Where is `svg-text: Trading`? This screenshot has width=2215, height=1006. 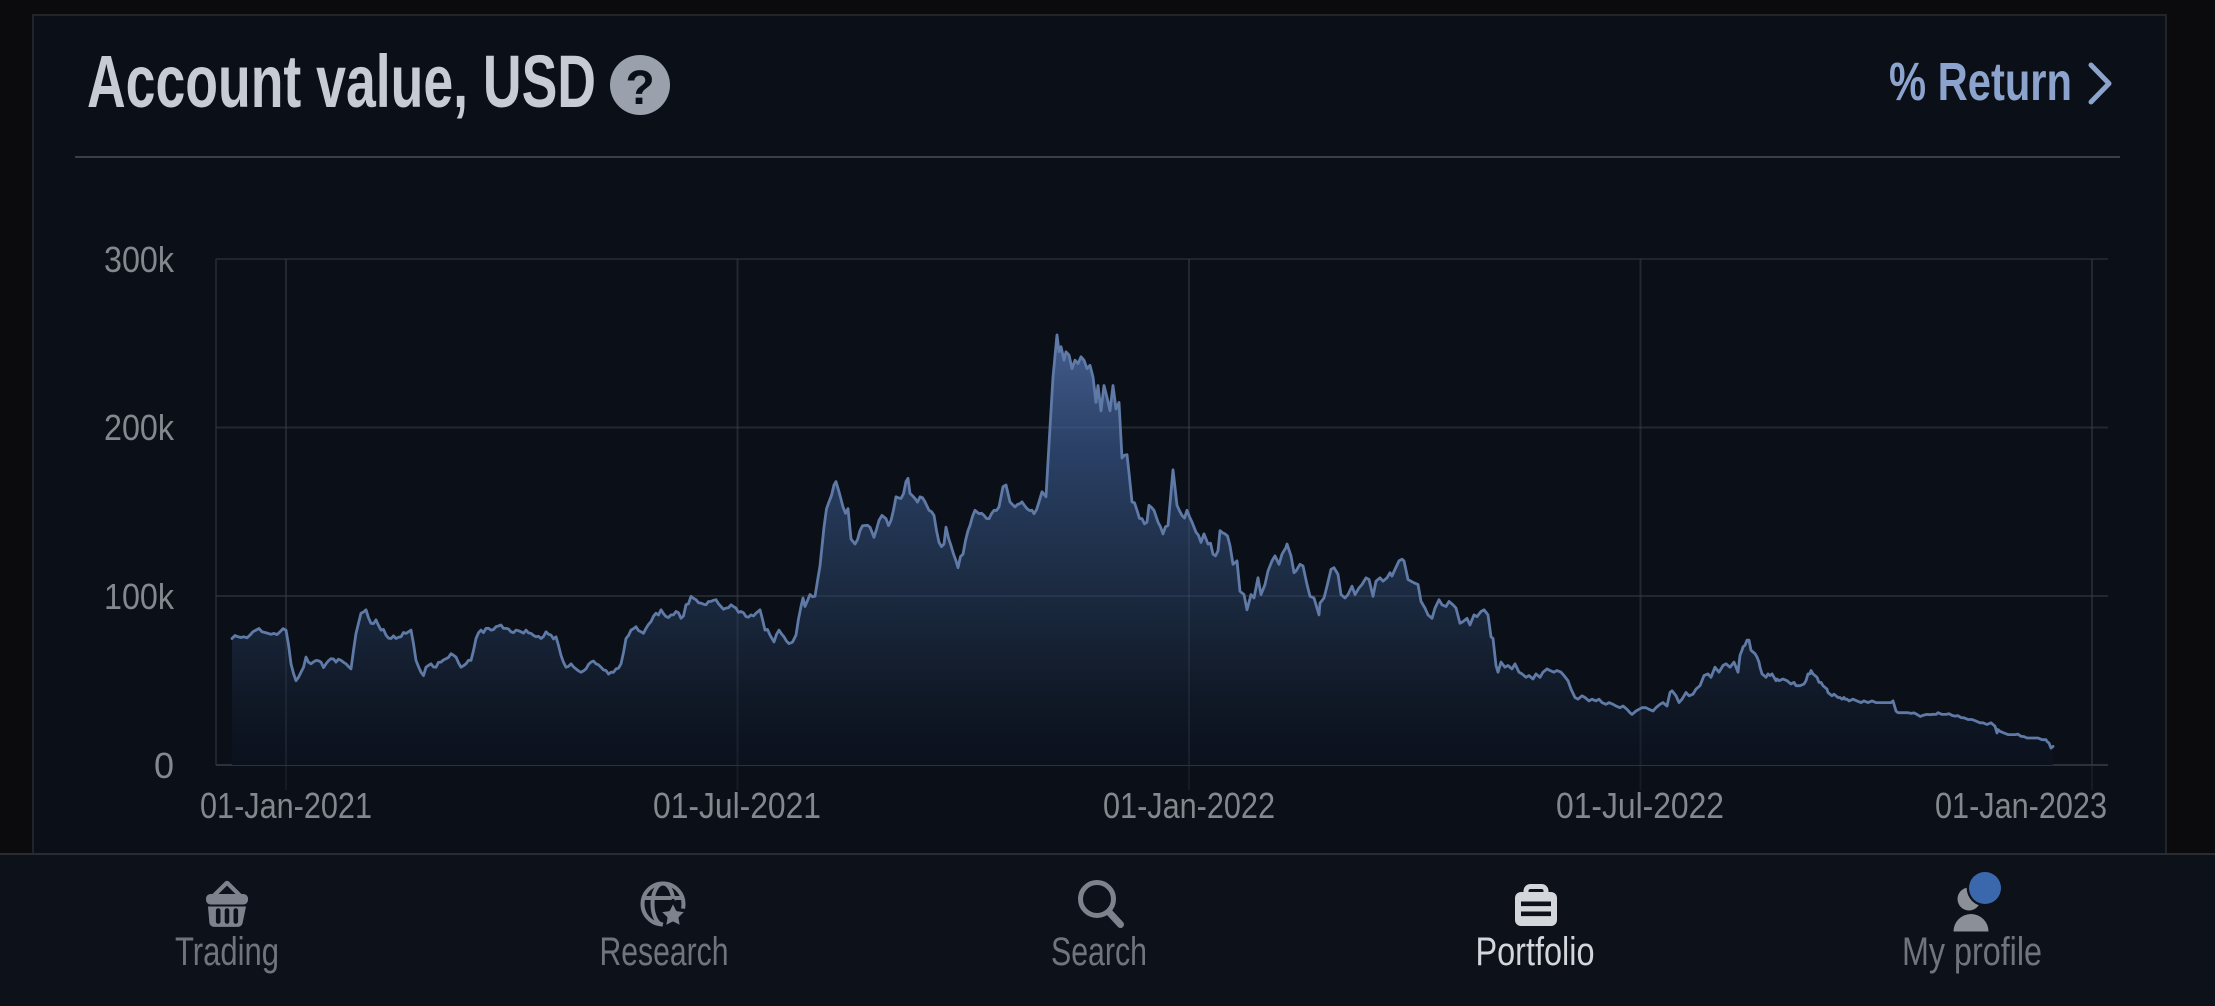 svg-text: Trading is located at coordinates (227, 952).